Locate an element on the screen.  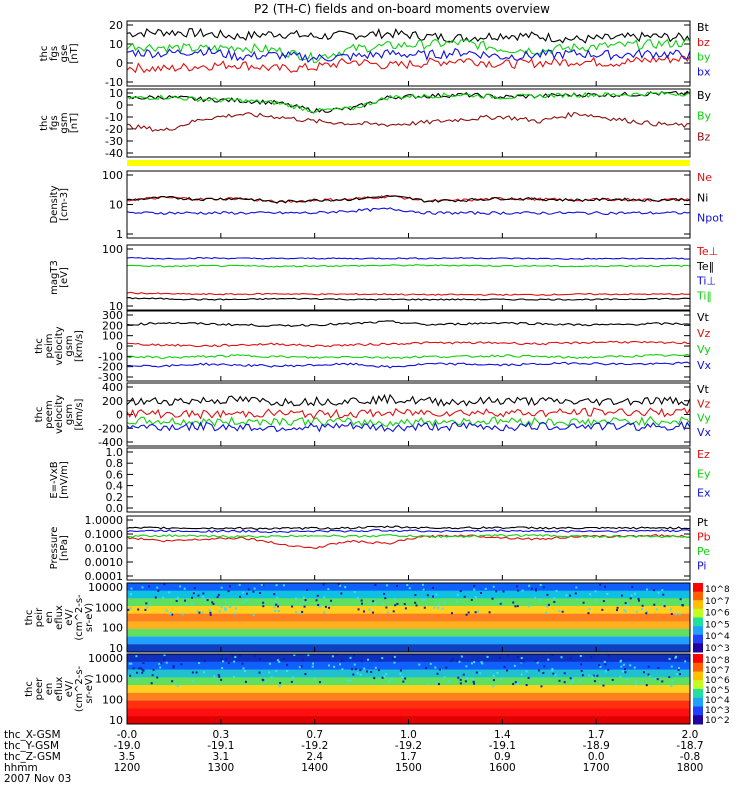
date-label: 2007 Nov 03 is located at coordinates (37, 779).